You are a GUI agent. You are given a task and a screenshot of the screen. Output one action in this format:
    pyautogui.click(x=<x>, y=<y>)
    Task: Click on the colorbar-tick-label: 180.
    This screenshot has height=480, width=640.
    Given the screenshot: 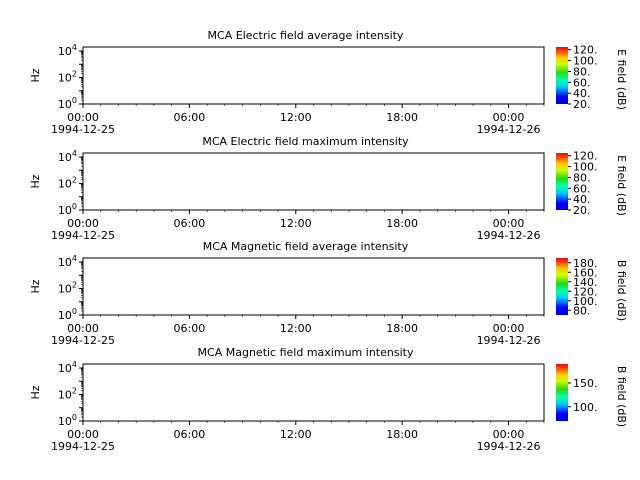 What is the action you would take?
    pyautogui.click(x=585, y=263)
    